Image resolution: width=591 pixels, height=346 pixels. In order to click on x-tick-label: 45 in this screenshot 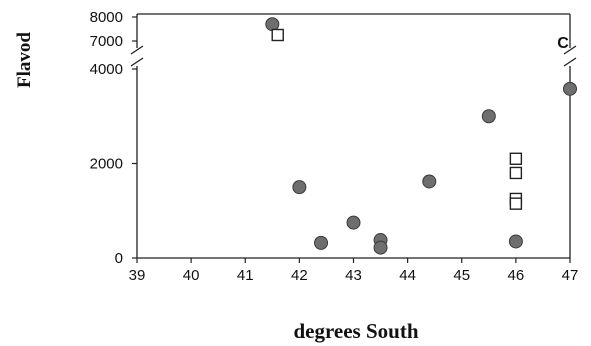, I will do `click(461, 275)`.